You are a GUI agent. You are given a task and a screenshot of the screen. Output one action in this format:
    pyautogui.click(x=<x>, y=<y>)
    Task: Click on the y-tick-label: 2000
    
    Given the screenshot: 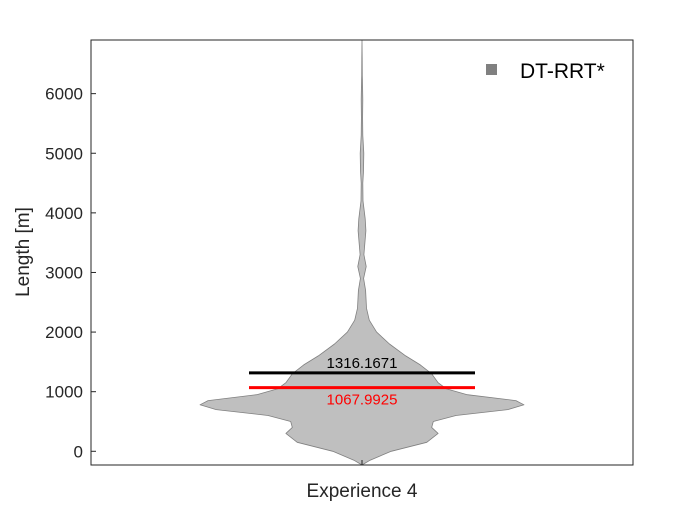 What is the action you would take?
    pyautogui.click(x=64, y=332)
    